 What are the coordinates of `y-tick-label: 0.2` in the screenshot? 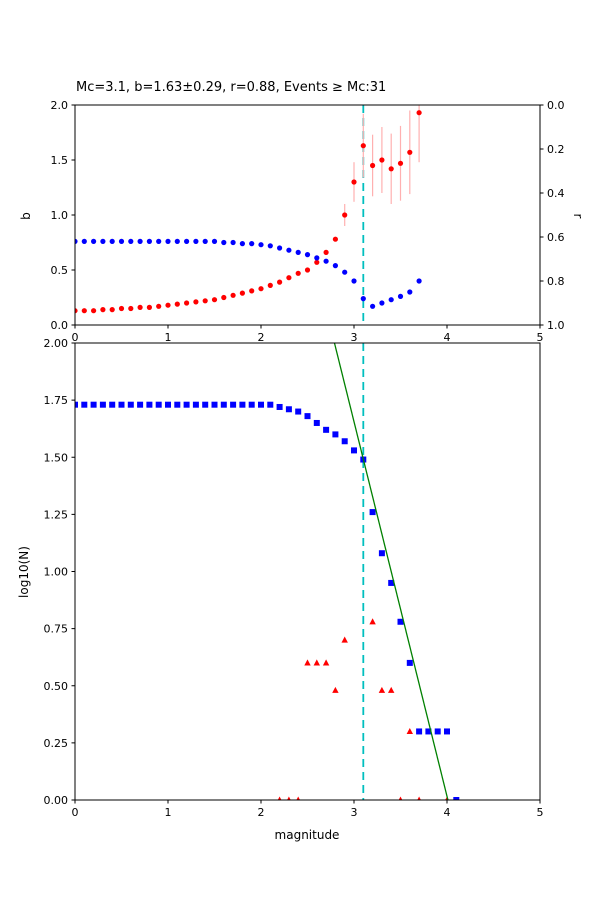 It's located at (556, 149).